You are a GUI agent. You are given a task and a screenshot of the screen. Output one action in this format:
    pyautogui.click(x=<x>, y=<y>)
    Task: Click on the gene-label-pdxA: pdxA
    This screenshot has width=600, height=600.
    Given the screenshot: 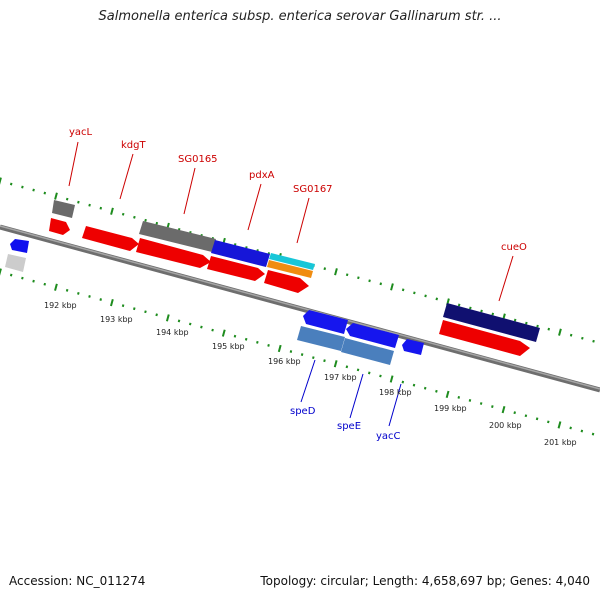 What is the action you would take?
    pyautogui.click(x=262, y=175)
    